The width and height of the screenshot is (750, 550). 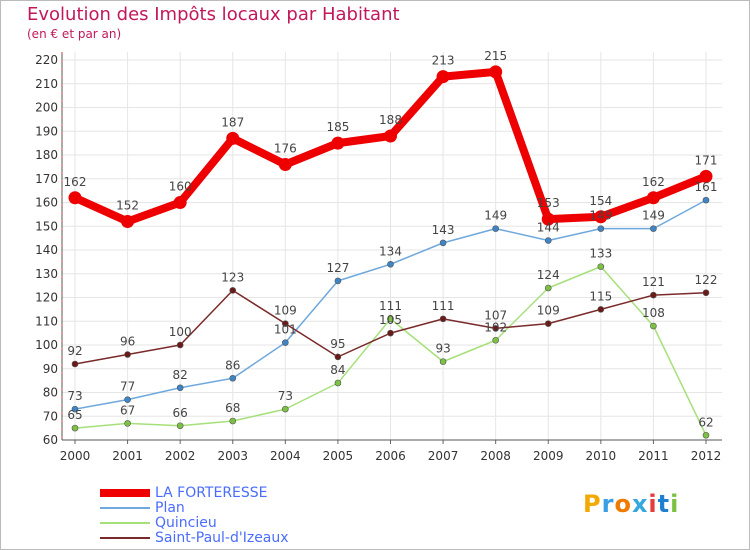 What do you see at coordinates (600, 201) in the screenshot?
I see `data-label: 154` at bounding box center [600, 201].